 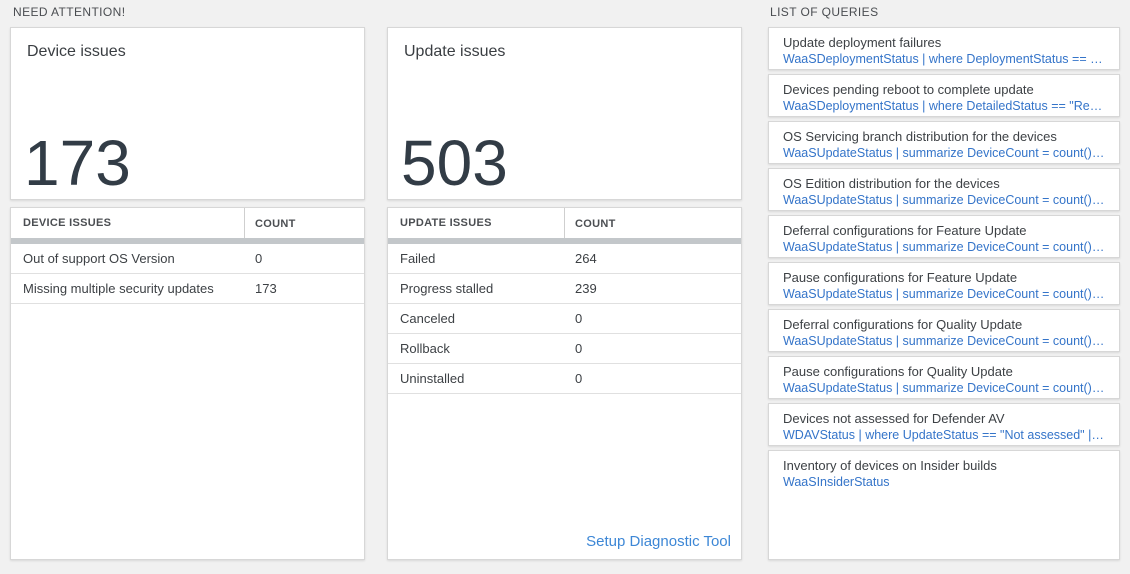 I want to click on query-title: OS Edition distribution for the devices, so click(x=891, y=183).